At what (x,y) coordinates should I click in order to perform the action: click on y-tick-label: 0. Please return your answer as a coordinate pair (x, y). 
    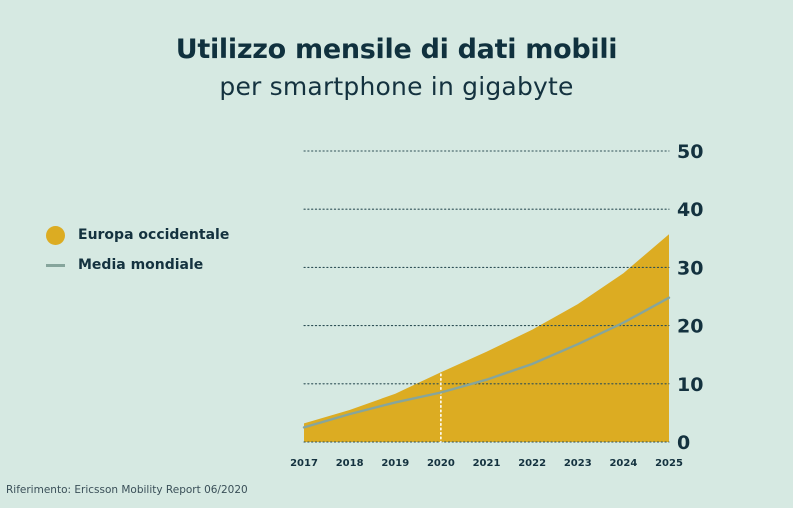
    Looking at the image, I should click on (683, 443).